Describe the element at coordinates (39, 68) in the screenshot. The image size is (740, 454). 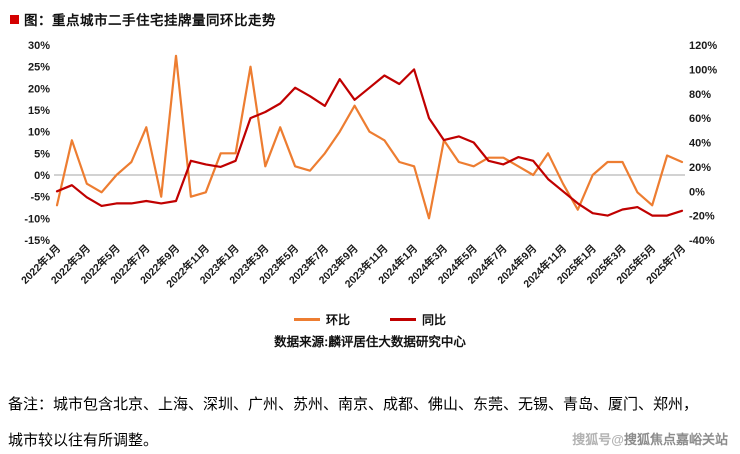
I see `svg-text: 25%` at that location.